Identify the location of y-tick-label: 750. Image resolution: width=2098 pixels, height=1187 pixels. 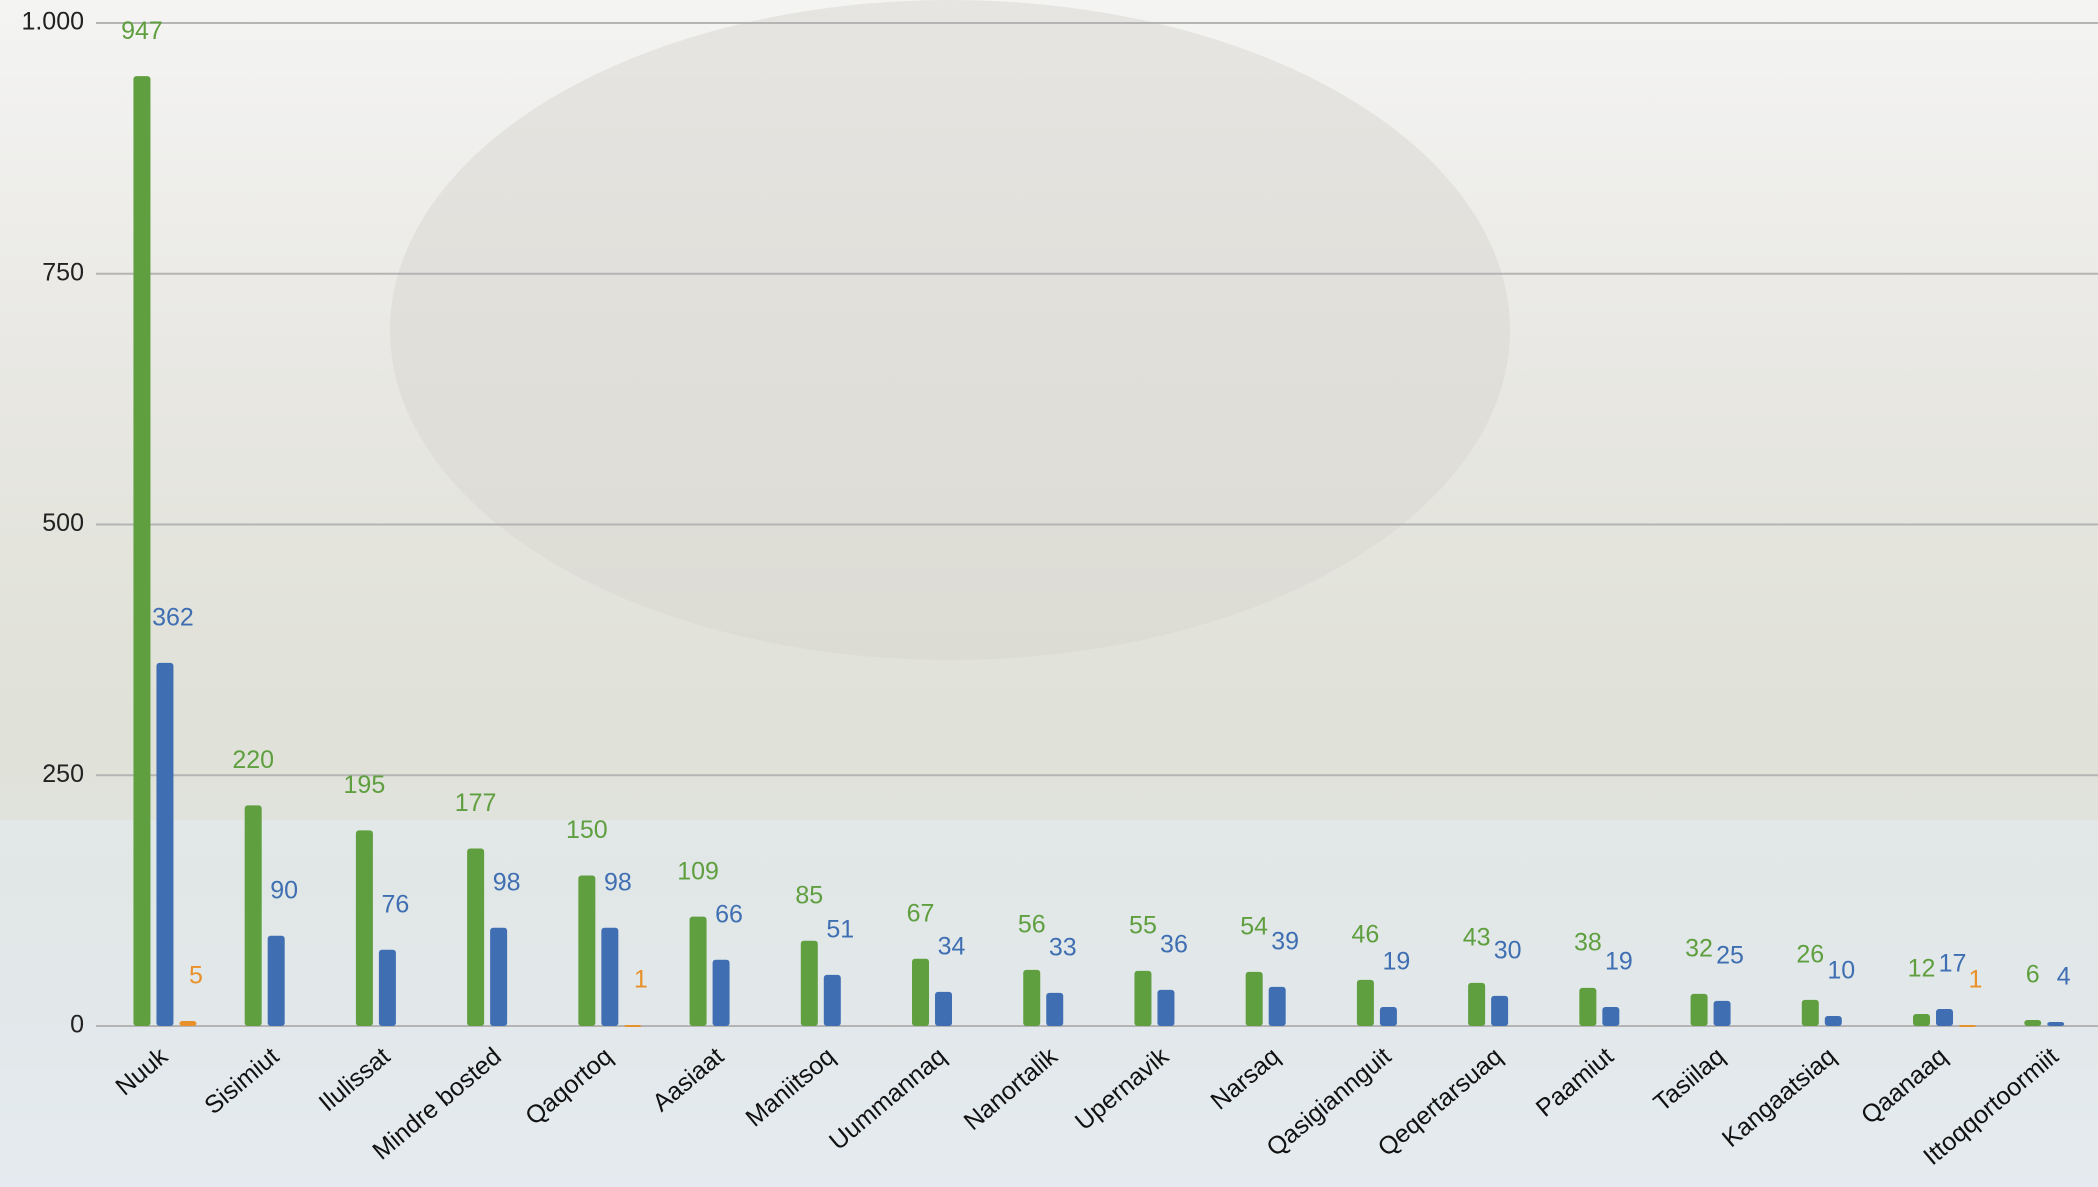
(63, 272).